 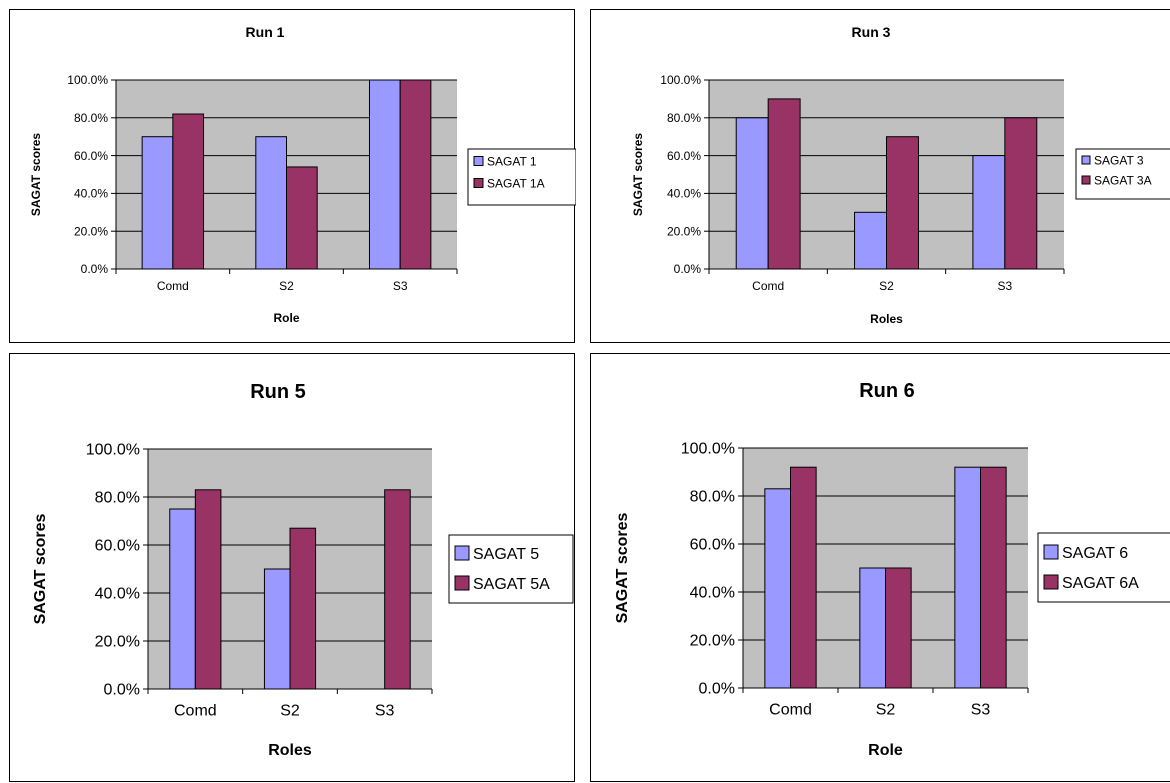 I want to click on bar-sagat-5a-s2, so click(x=303, y=608).